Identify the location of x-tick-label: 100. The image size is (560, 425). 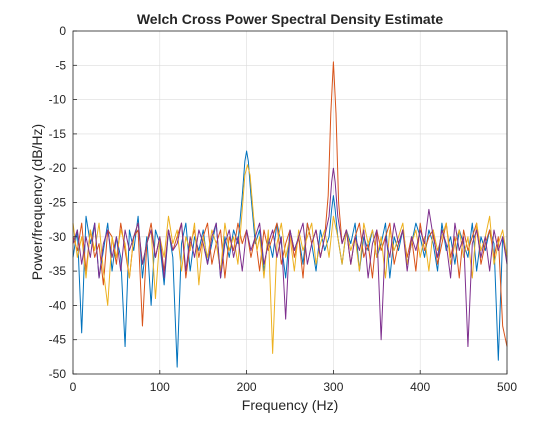
(160, 387).